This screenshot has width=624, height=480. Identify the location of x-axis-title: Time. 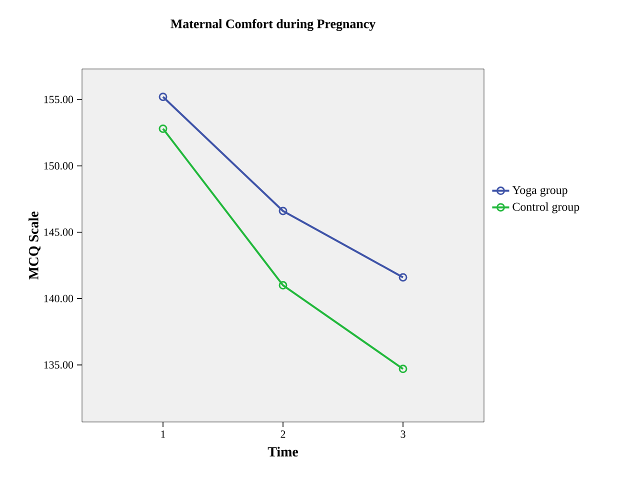
(283, 451).